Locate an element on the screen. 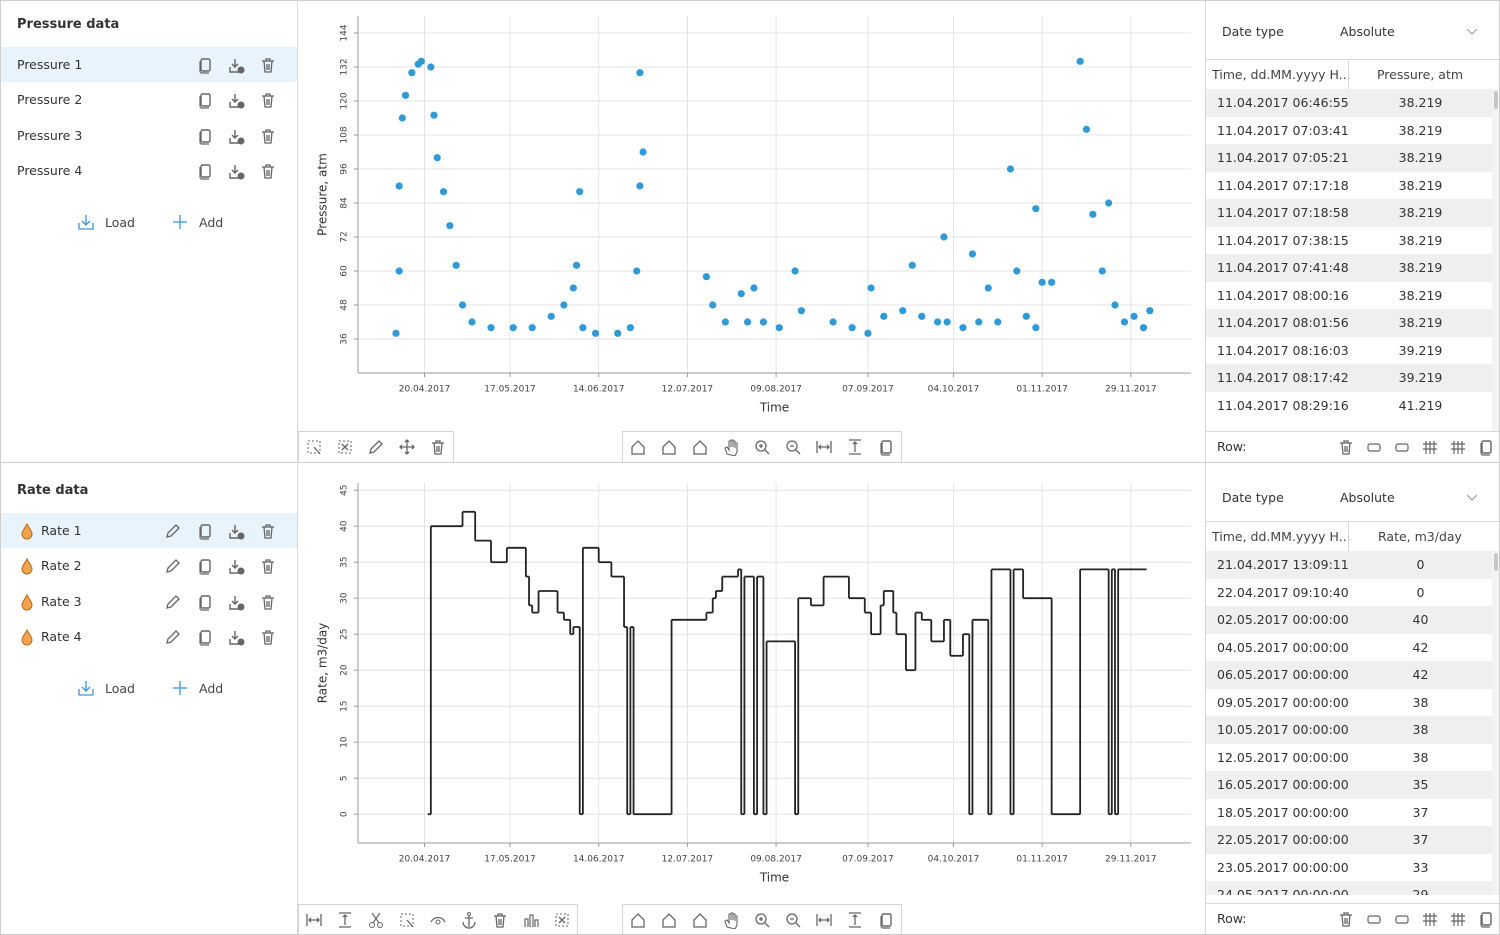 The height and width of the screenshot is (935, 1500). table-row: 11.04.2017 06:46:55 38.219 is located at coordinates (1349, 103).